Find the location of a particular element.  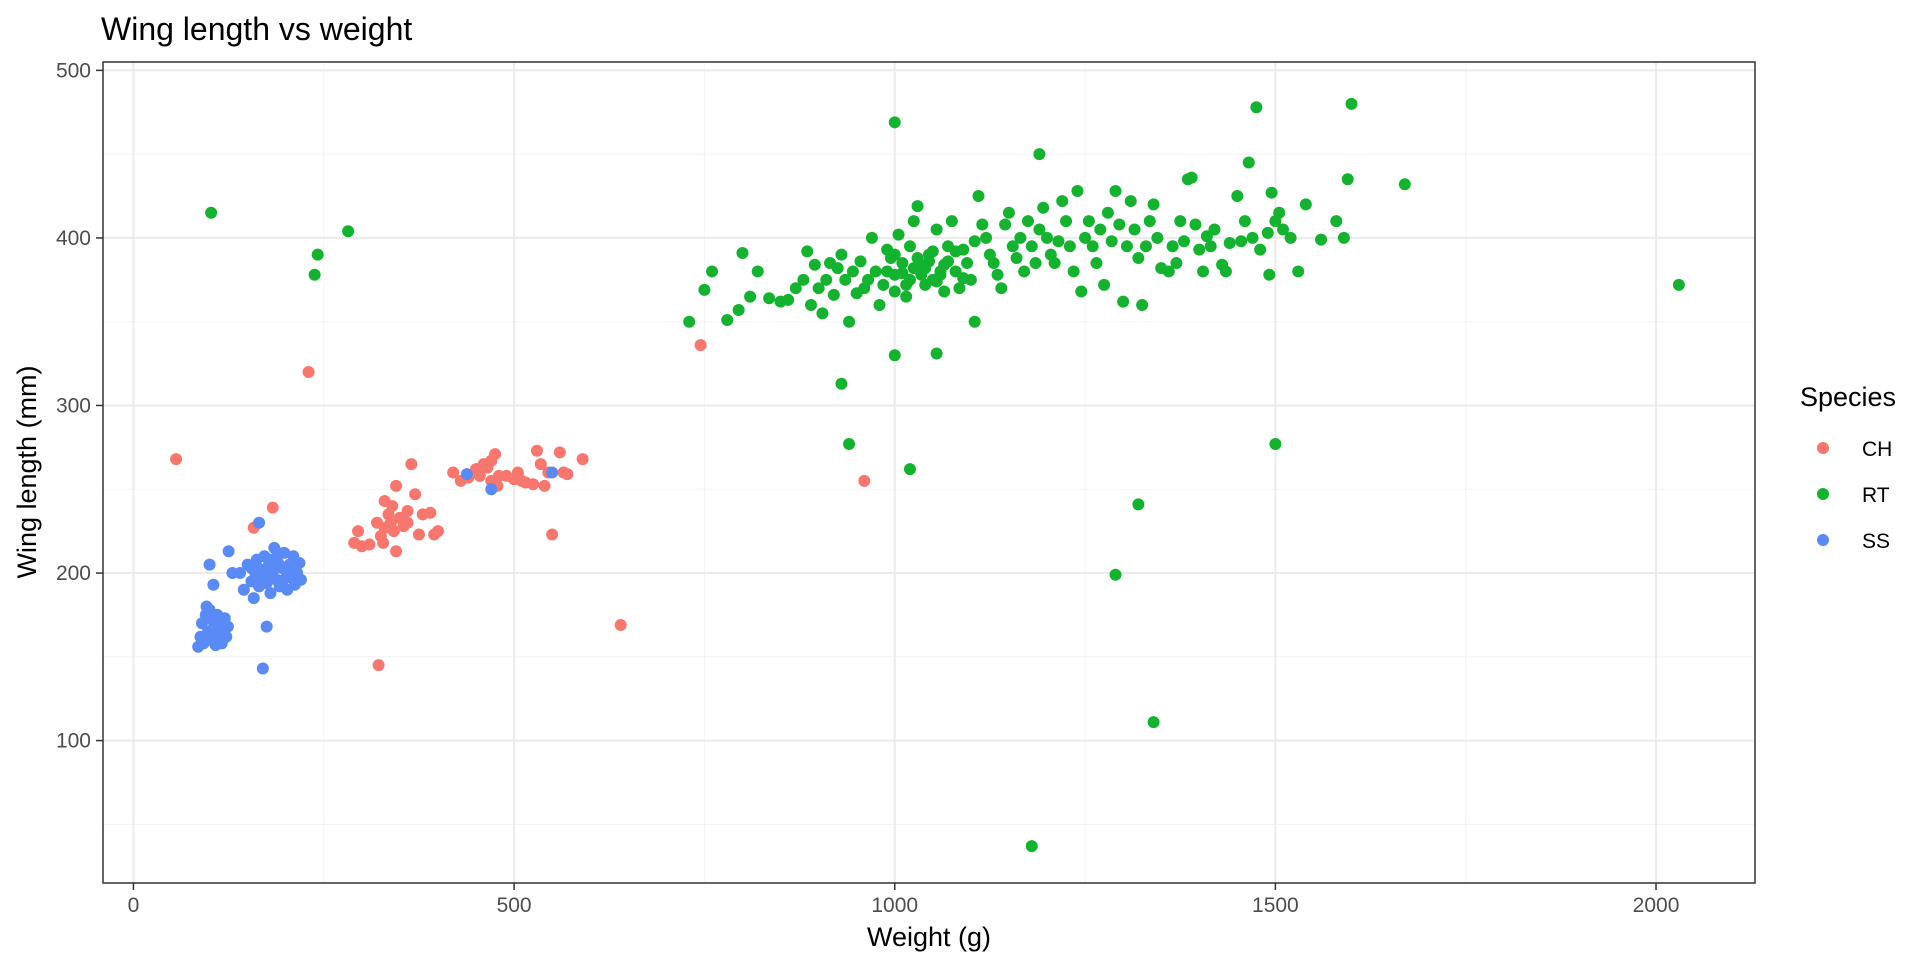

x-tick-label: 500 is located at coordinates (514, 905).